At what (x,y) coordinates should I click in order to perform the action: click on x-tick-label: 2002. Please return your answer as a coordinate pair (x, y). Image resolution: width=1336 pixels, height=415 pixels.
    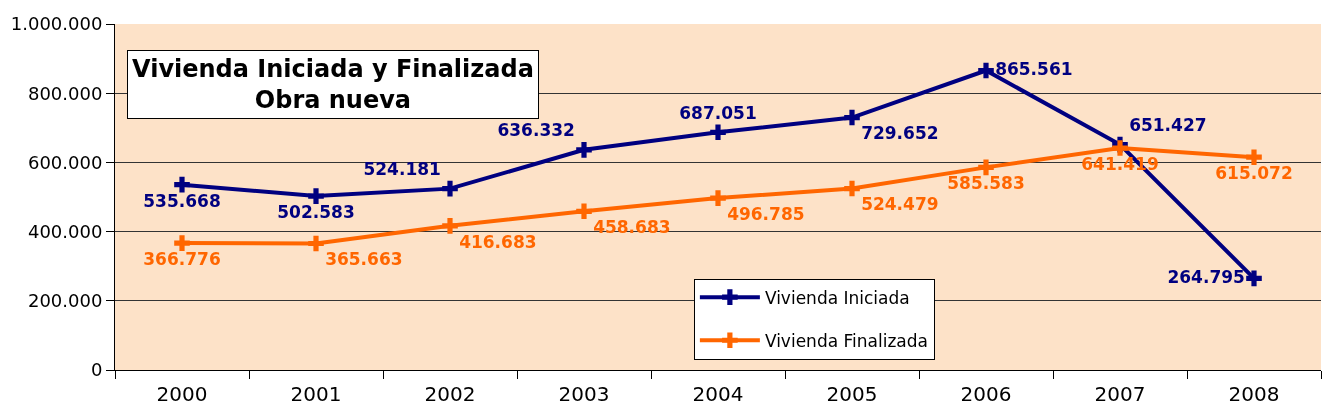
    Looking at the image, I should click on (450, 394).